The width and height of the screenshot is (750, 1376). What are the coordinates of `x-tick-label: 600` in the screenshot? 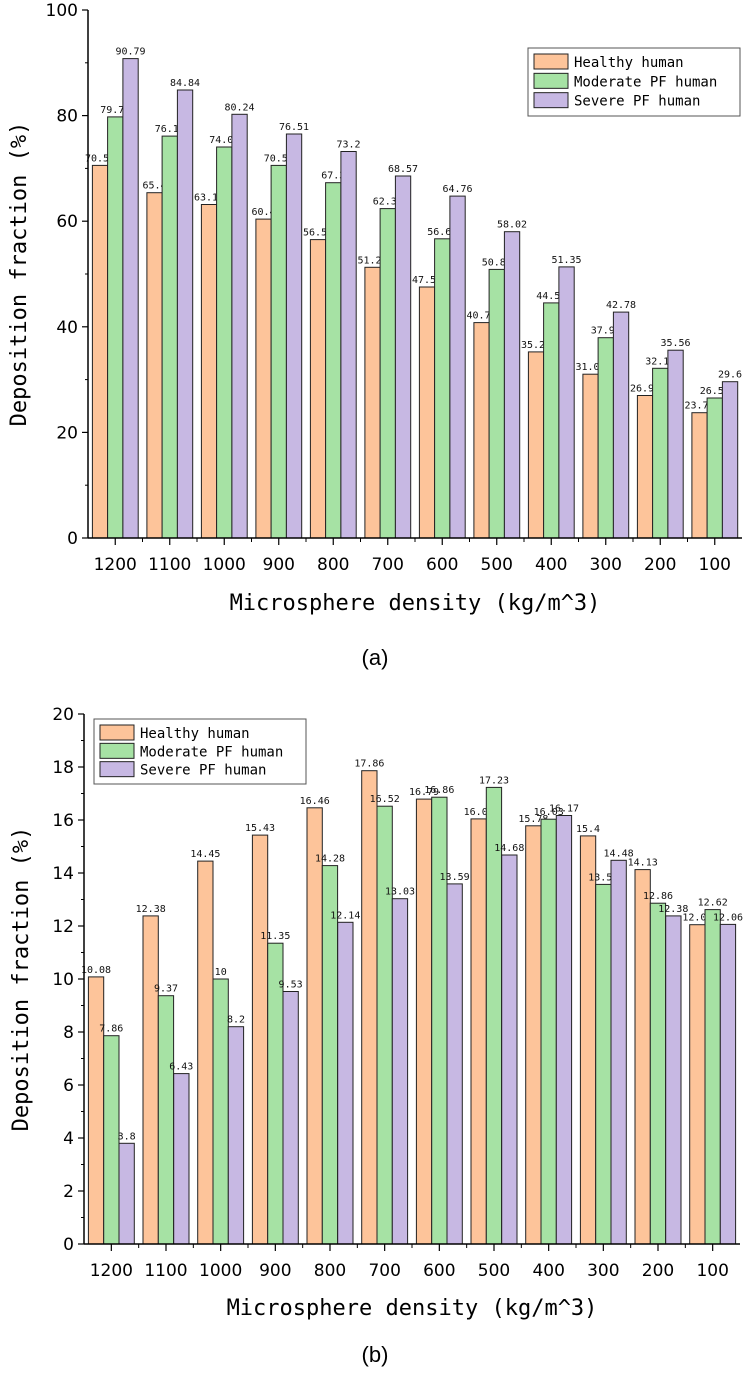 It's located at (442, 565).